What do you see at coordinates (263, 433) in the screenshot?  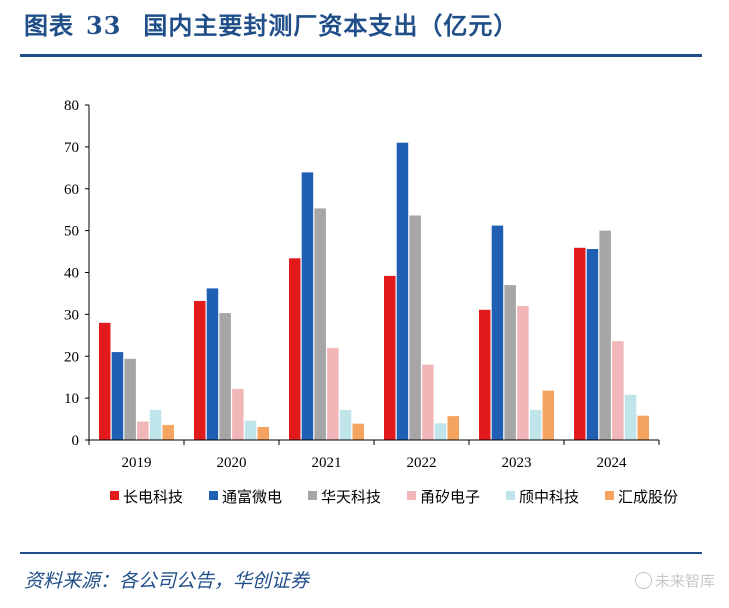 I see `bar-汇成股份-2020` at bounding box center [263, 433].